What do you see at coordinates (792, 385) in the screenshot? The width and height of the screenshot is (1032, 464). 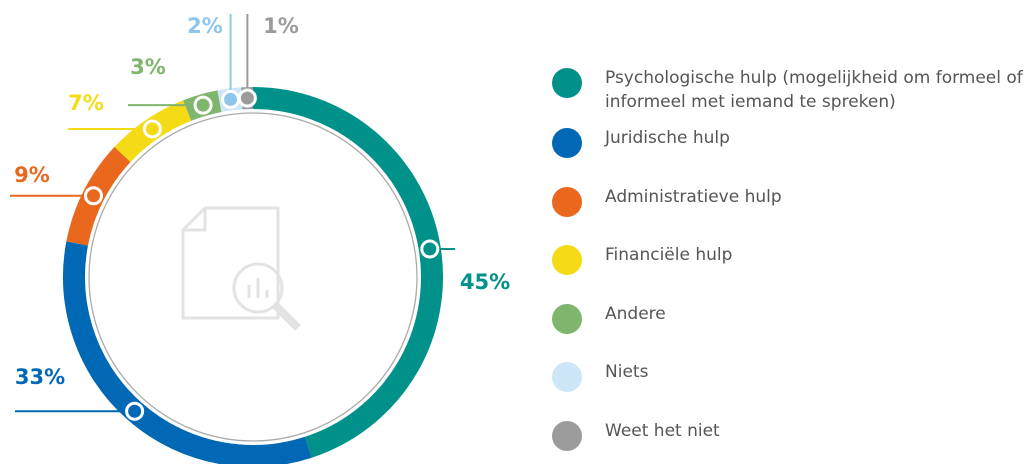 I see `legend-item: Niets` at bounding box center [792, 385].